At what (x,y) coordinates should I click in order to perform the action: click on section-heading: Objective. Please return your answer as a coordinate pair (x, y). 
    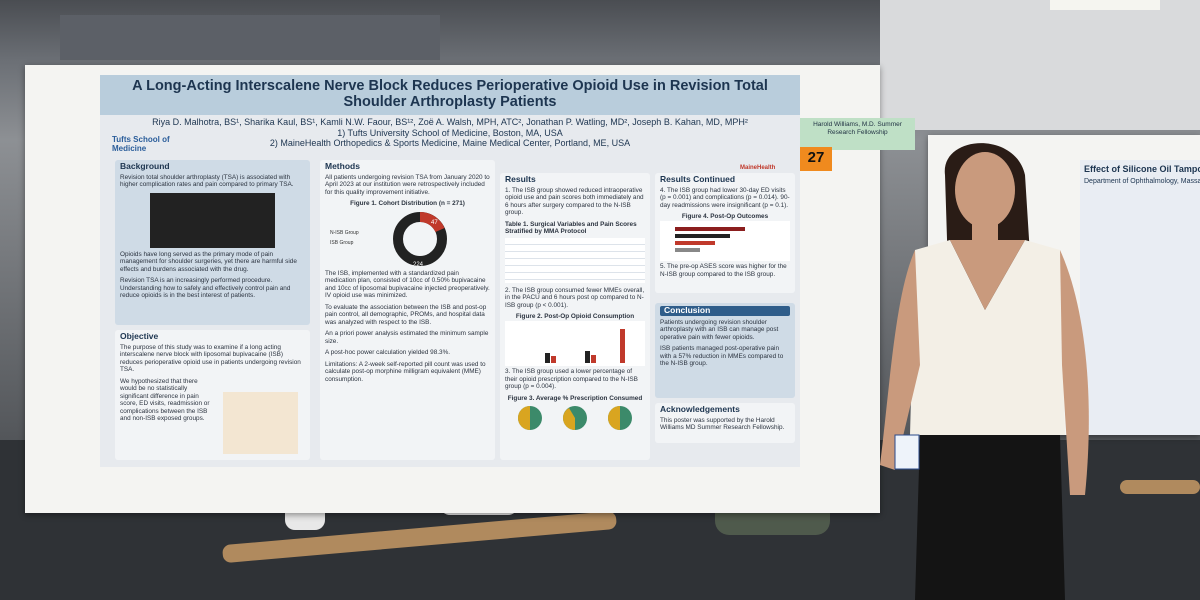
    Looking at the image, I should click on (139, 336).